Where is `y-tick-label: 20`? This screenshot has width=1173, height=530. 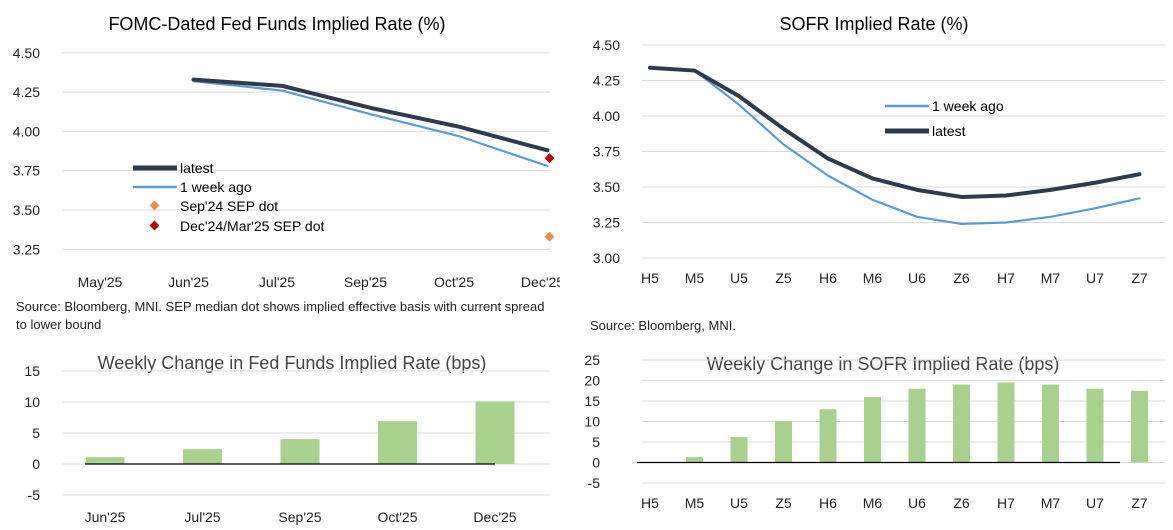 y-tick-label: 20 is located at coordinates (592, 381).